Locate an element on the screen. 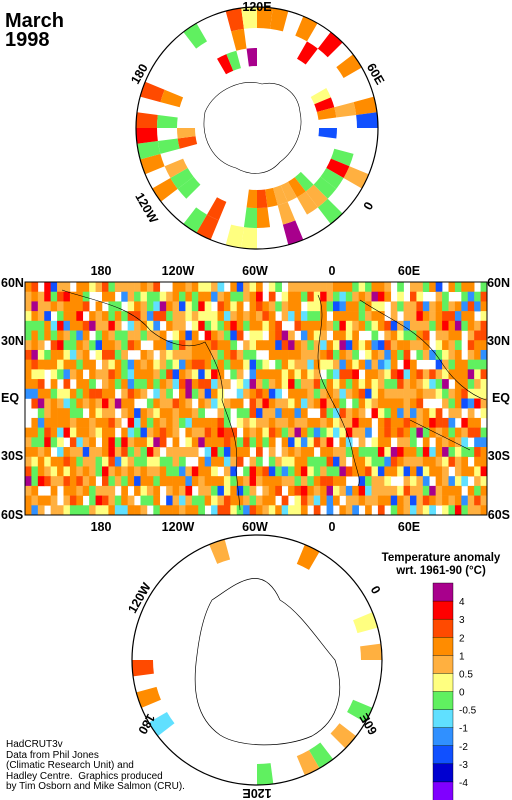 The image size is (512, 800). bottom-lon-label: 60W is located at coordinates (255, 527).